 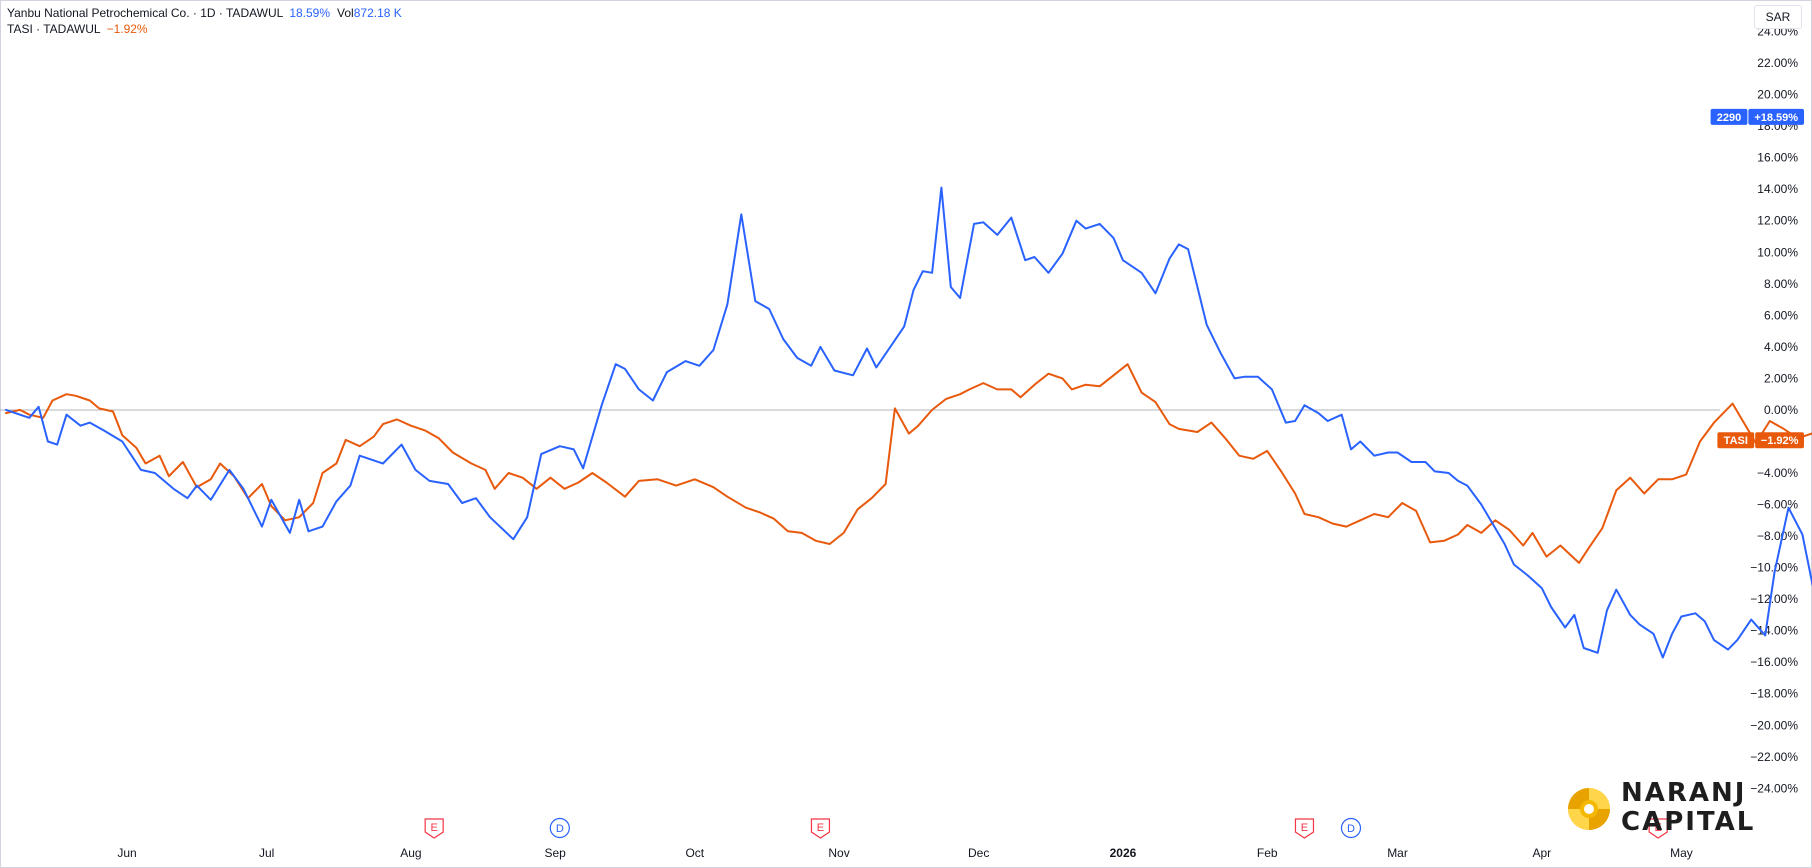 What do you see at coordinates (126, 853) in the screenshot?
I see `x-tick-label: Jun` at bounding box center [126, 853].